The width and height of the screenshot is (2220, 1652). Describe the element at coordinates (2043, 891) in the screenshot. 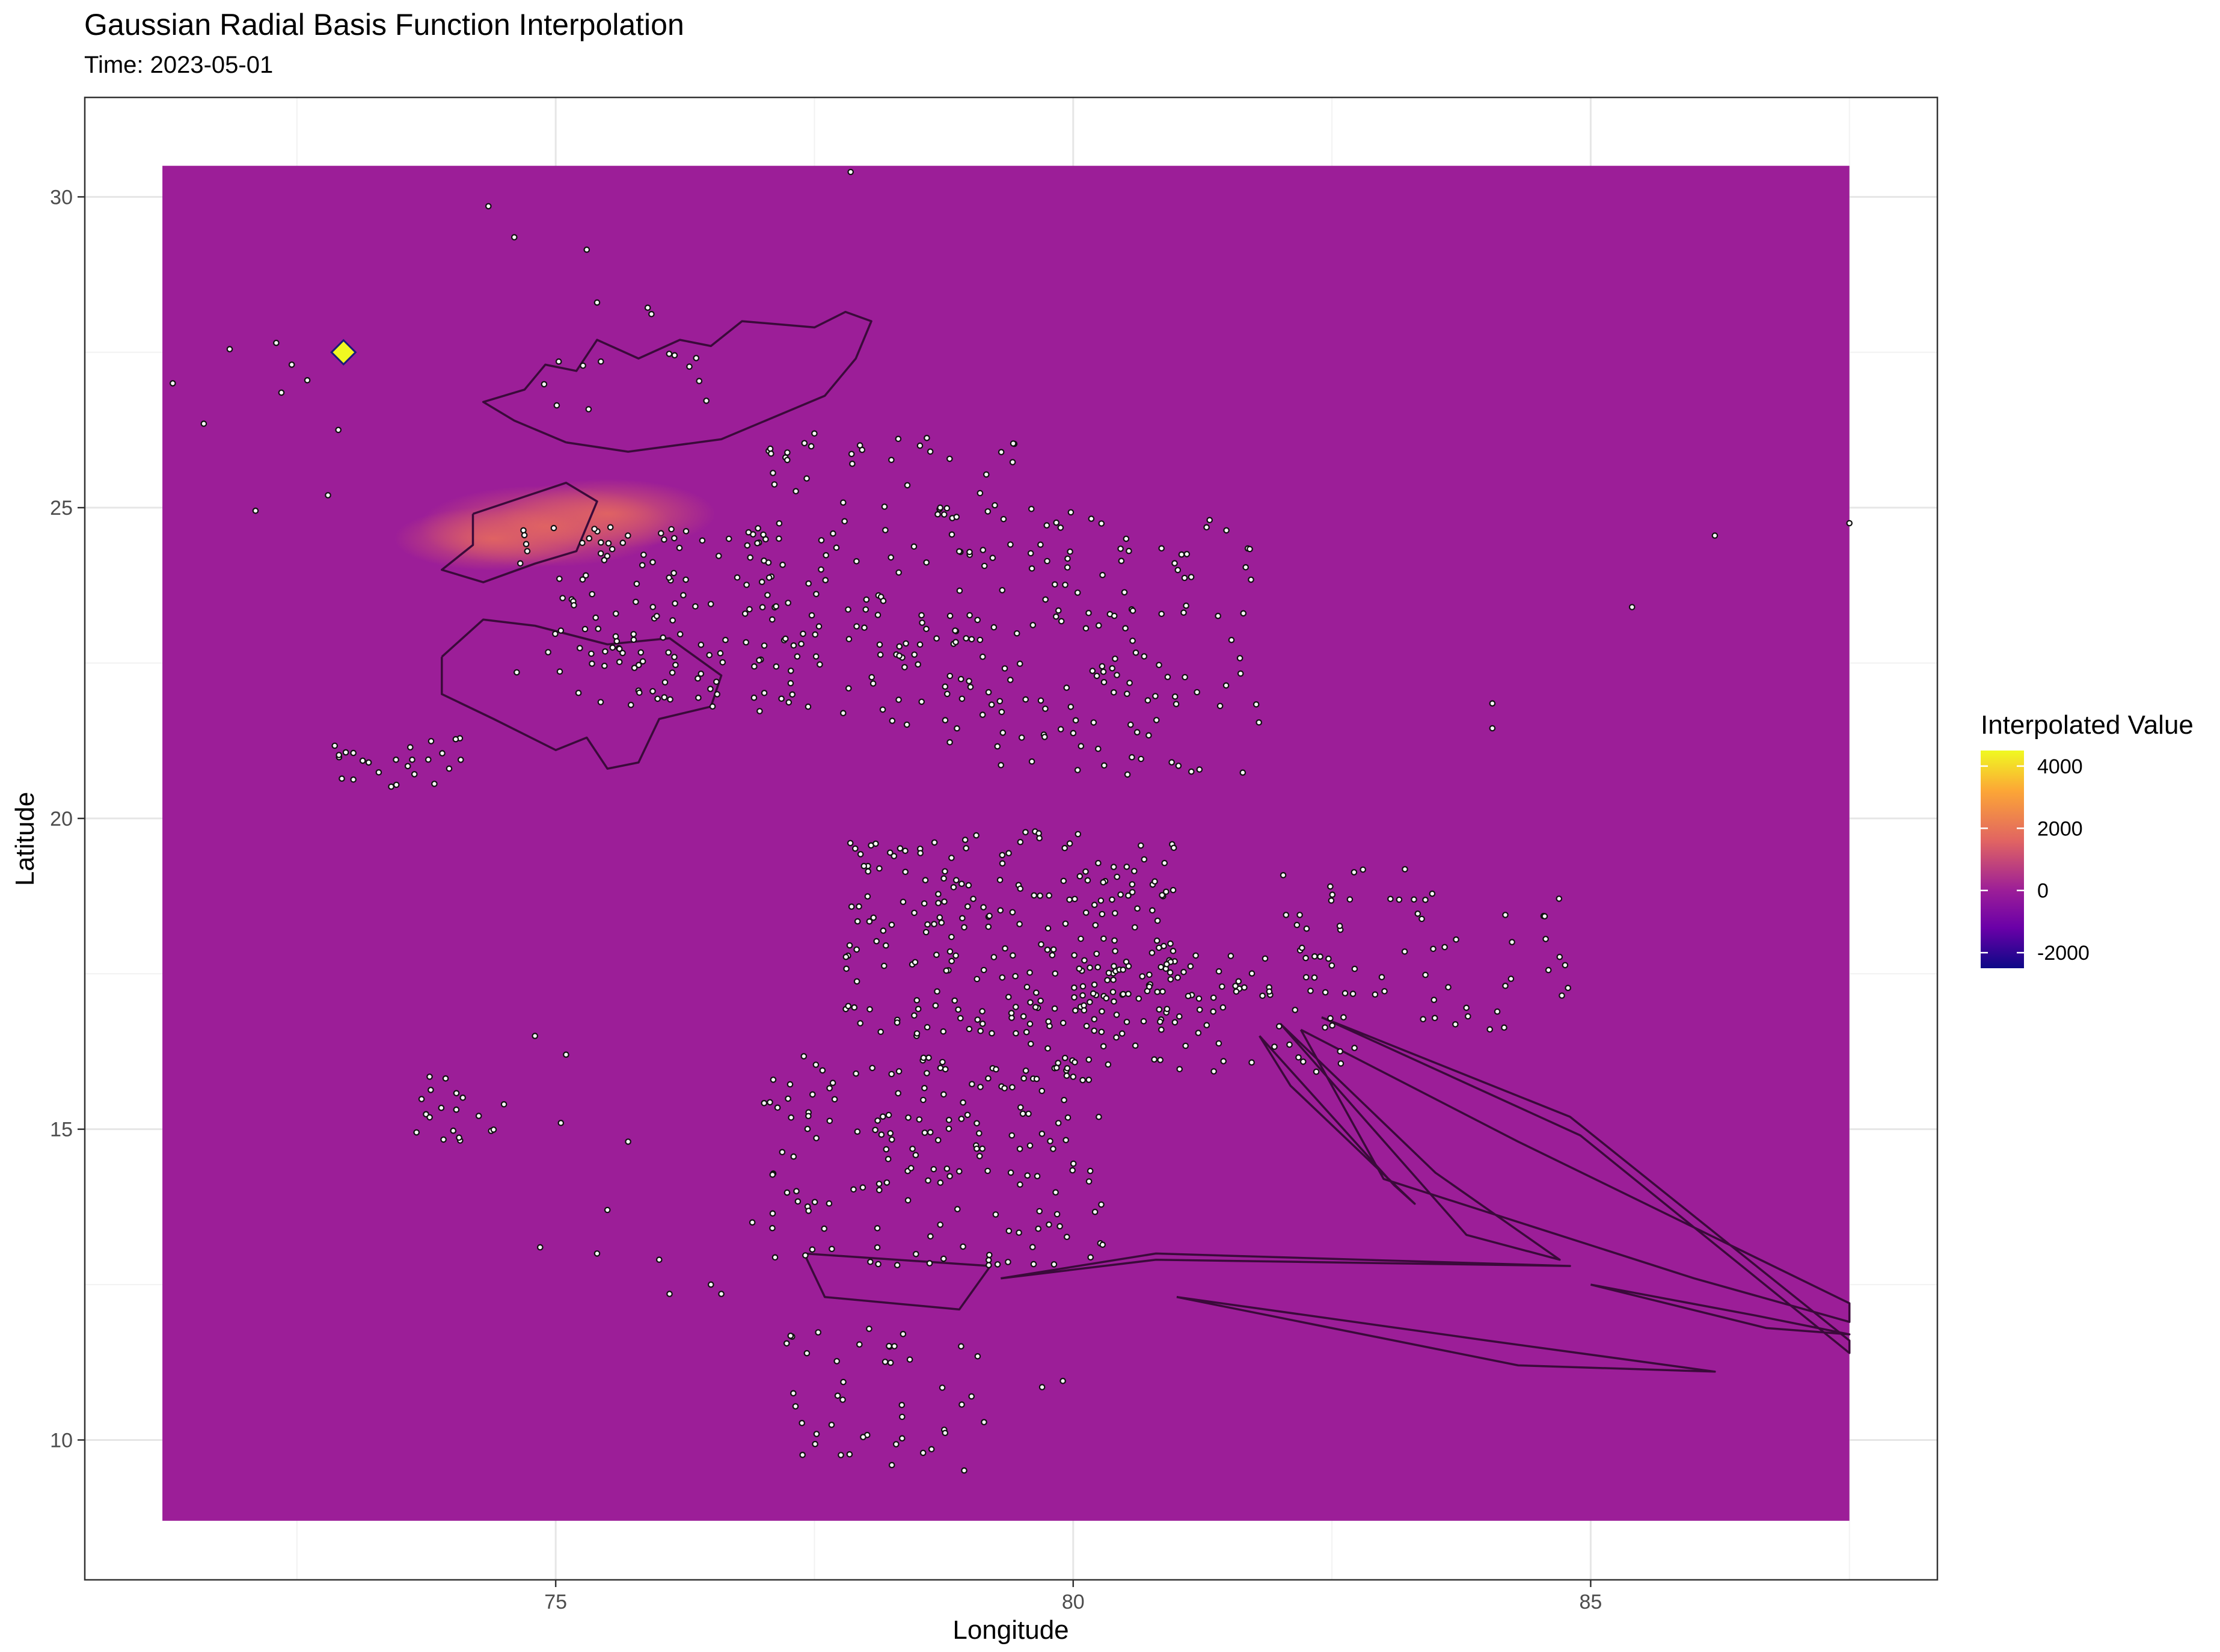

I see `legend-tick-label: 0` at that location.